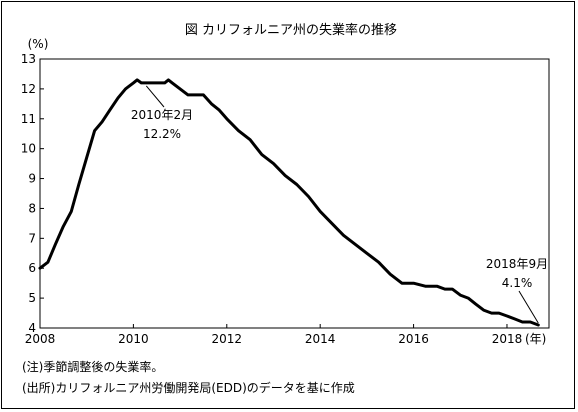  What do you see at coordinates (188, 388) in the screenshot?
I see `note-source: (出所)カリフォルニア州労働開発局(EDD)のデータを基に作成` at bounding box center [188, 388].